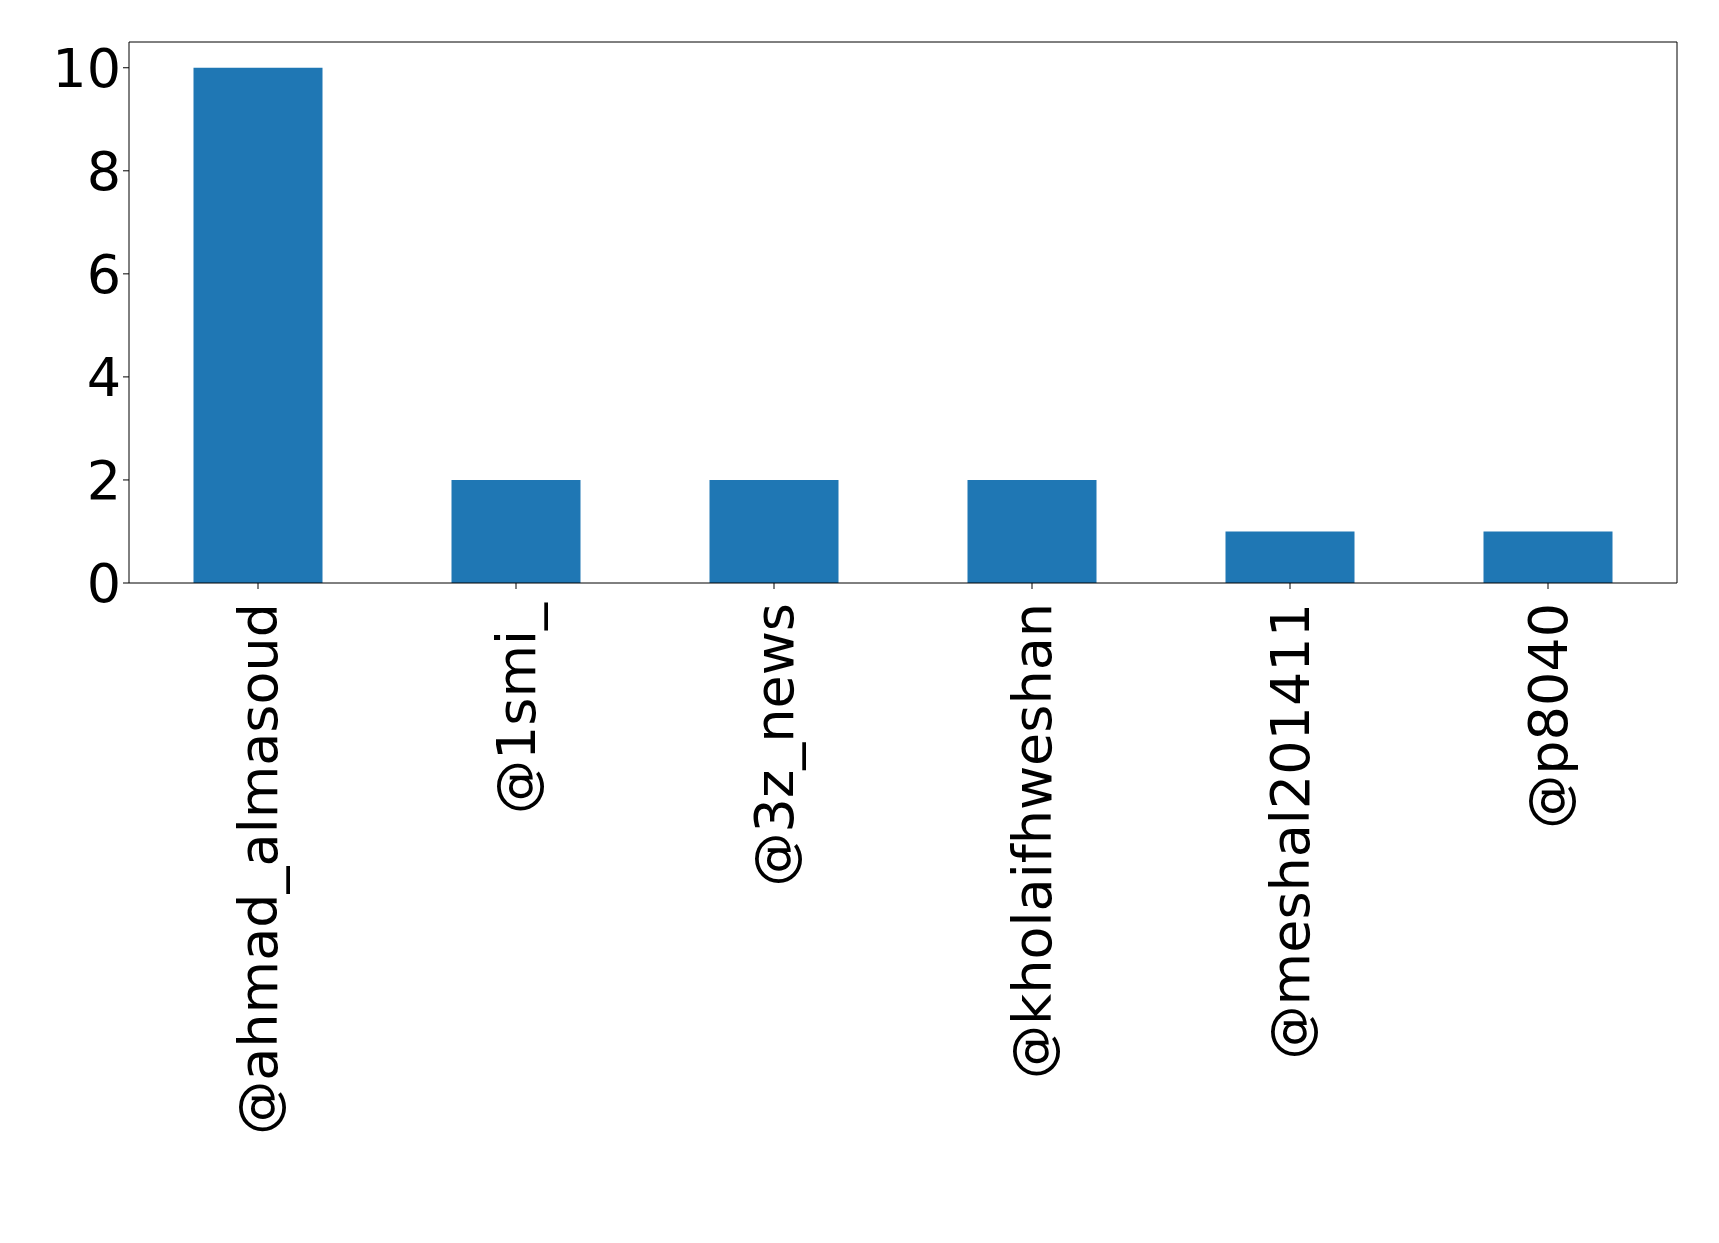 This screenshot has height=1243, width=1719. I want to click on x-tick-label: @3z_news, so click(774, 745).